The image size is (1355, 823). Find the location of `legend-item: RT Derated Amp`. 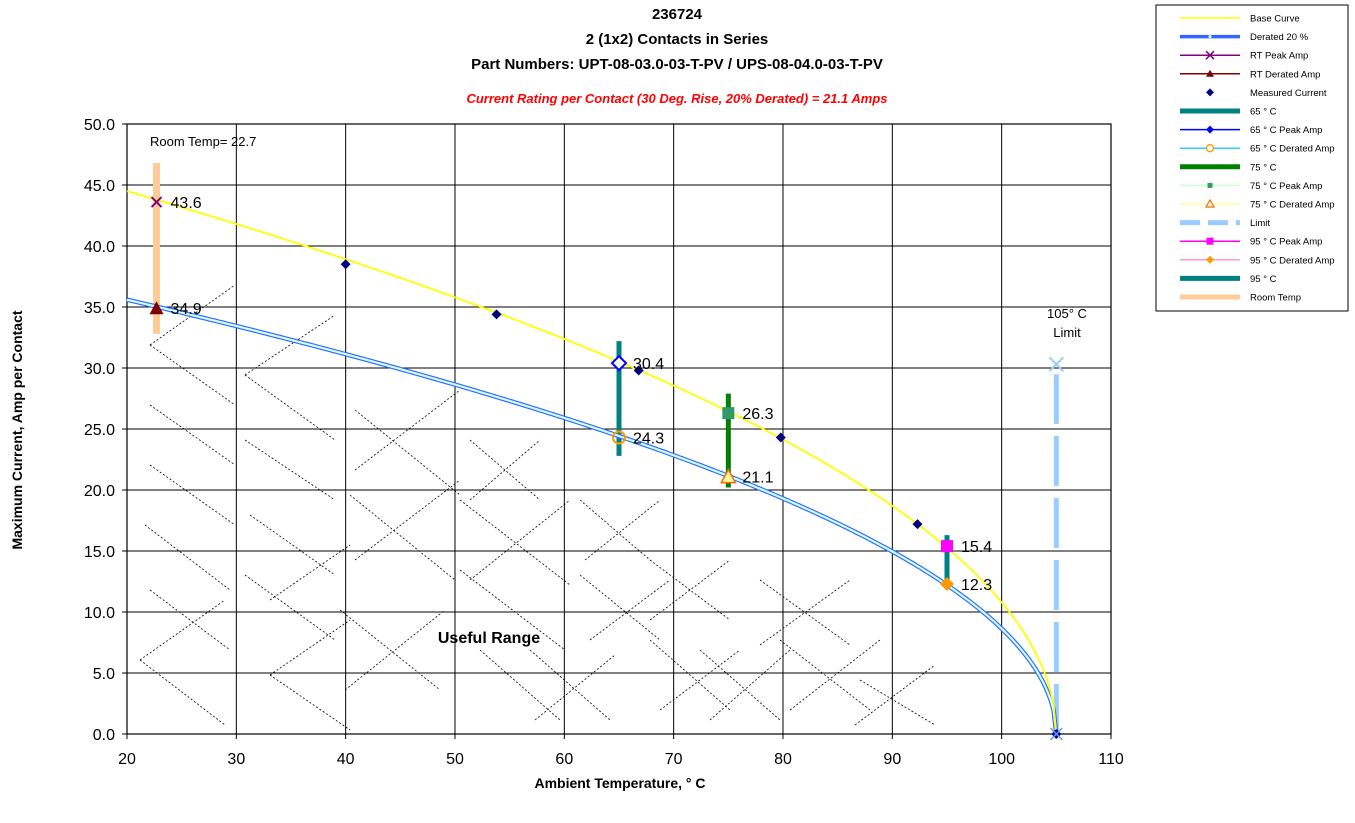

legend-item: RT Derated Amp is located at coordinates (1250, 74).